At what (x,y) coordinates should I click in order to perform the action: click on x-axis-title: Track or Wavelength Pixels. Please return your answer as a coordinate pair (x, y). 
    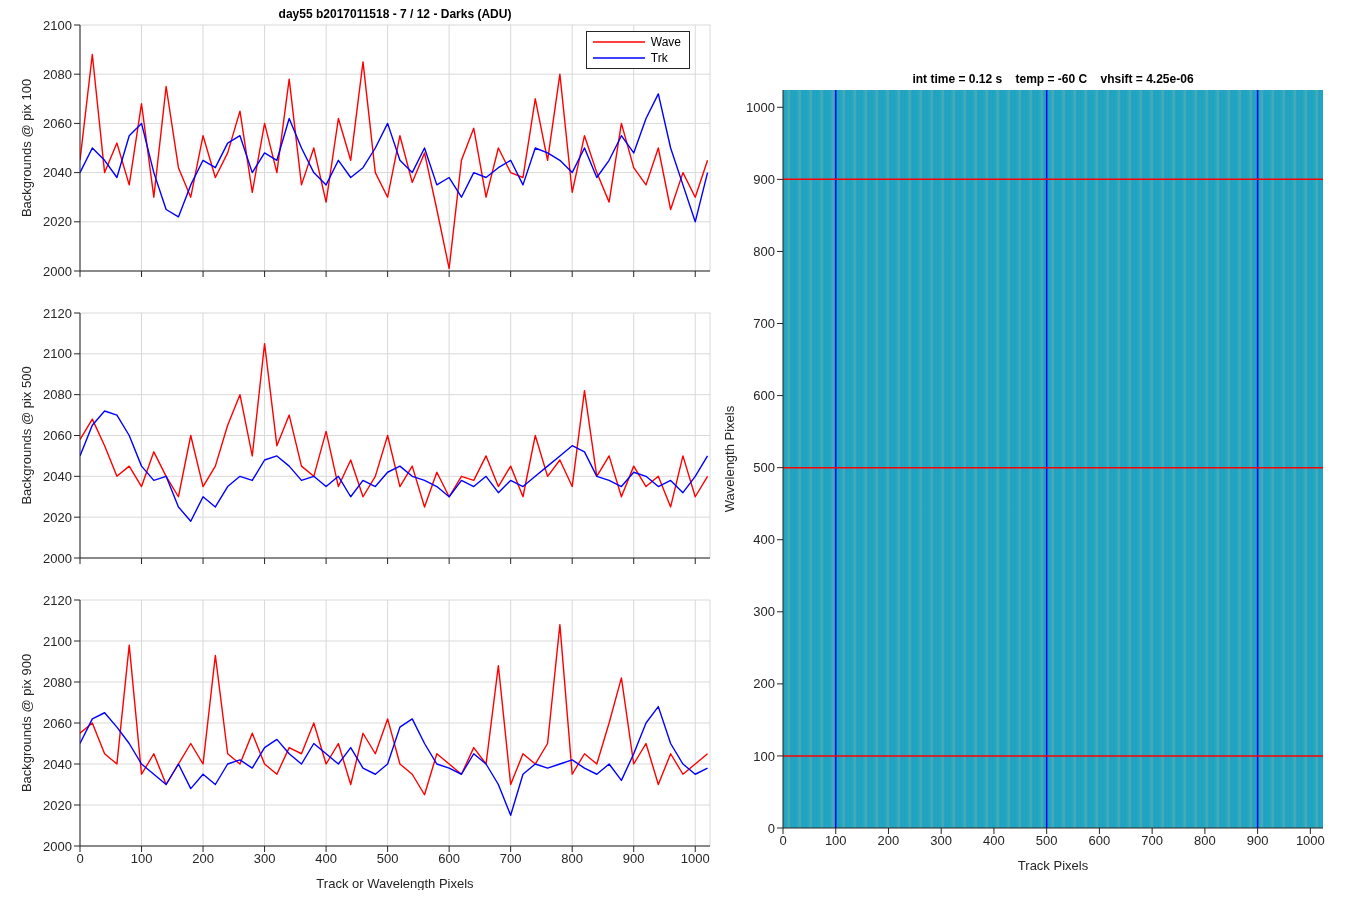
    Looking at the image, I should click on (395, 883).